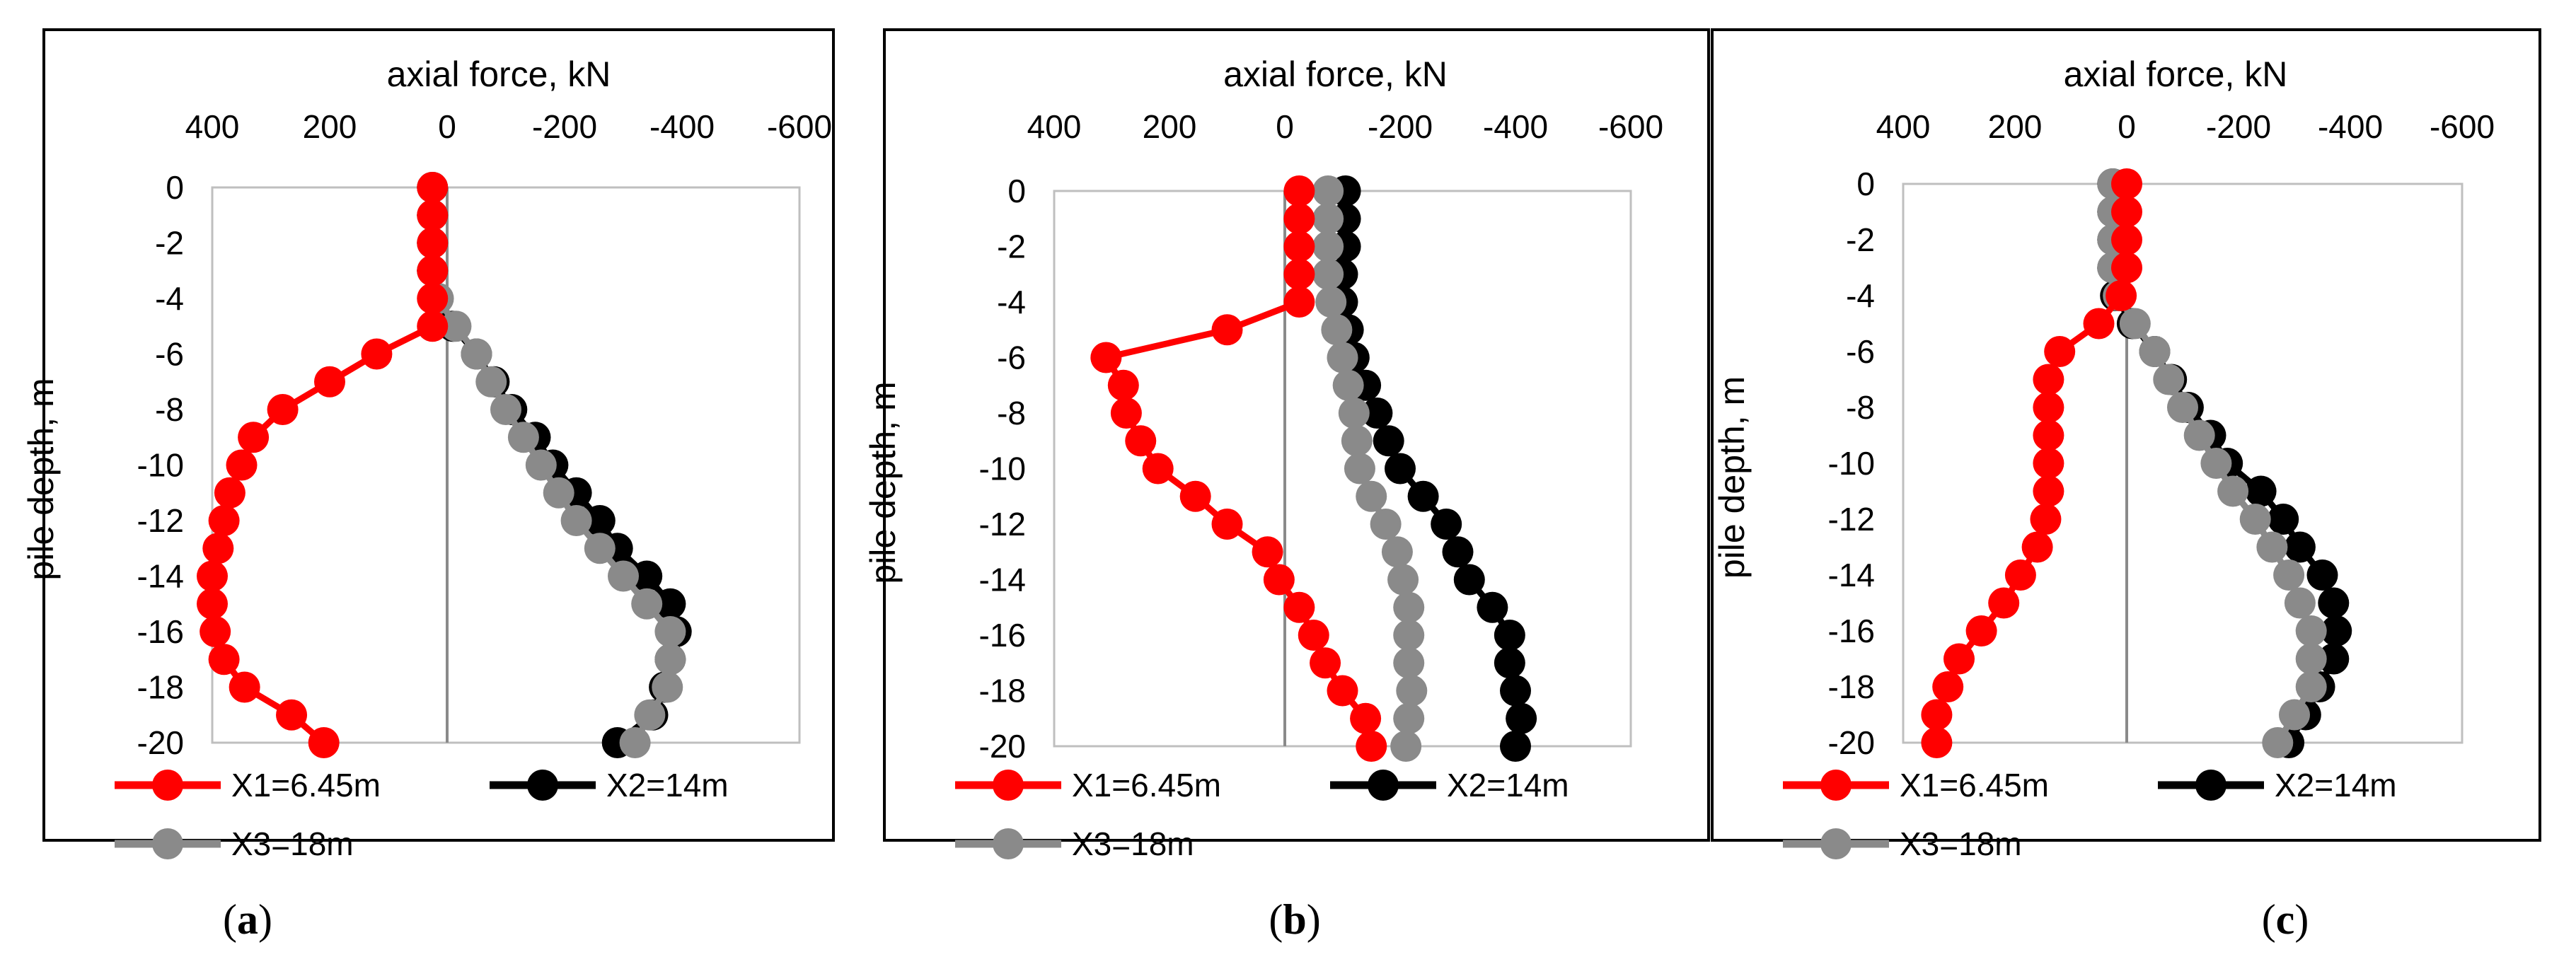 This screenshot has width=2576, height=957. I want to click on legend-item-x3: X3=18m, so click(1074, 843).